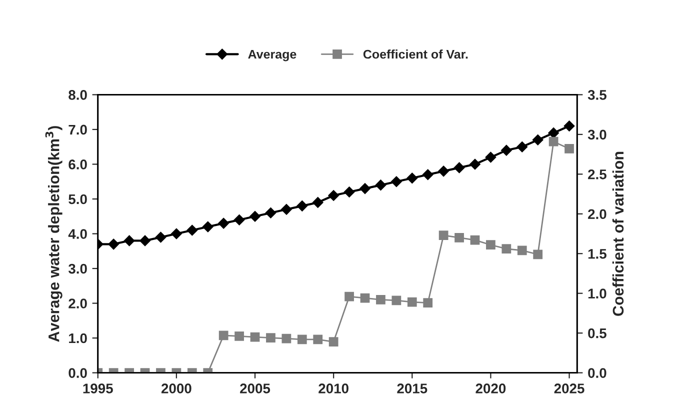  Describe the element at coordinates (333, 389) in the screenshot. I see `x-tick-label: 2010` at that location.